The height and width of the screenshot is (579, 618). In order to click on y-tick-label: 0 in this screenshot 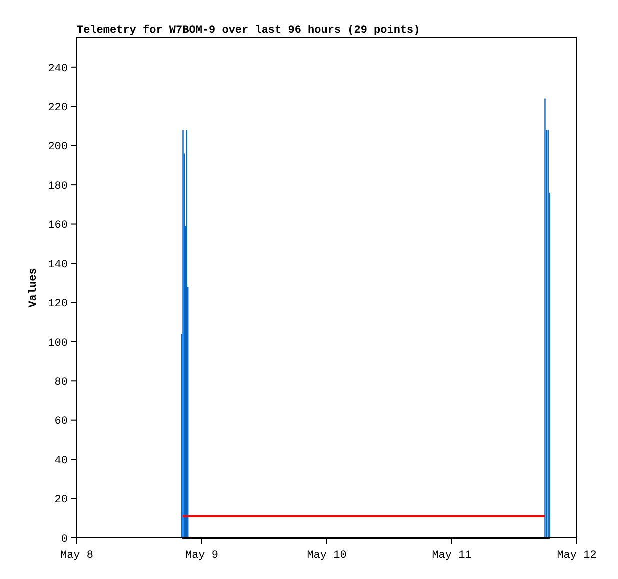, I will do `click(64, 540)`.